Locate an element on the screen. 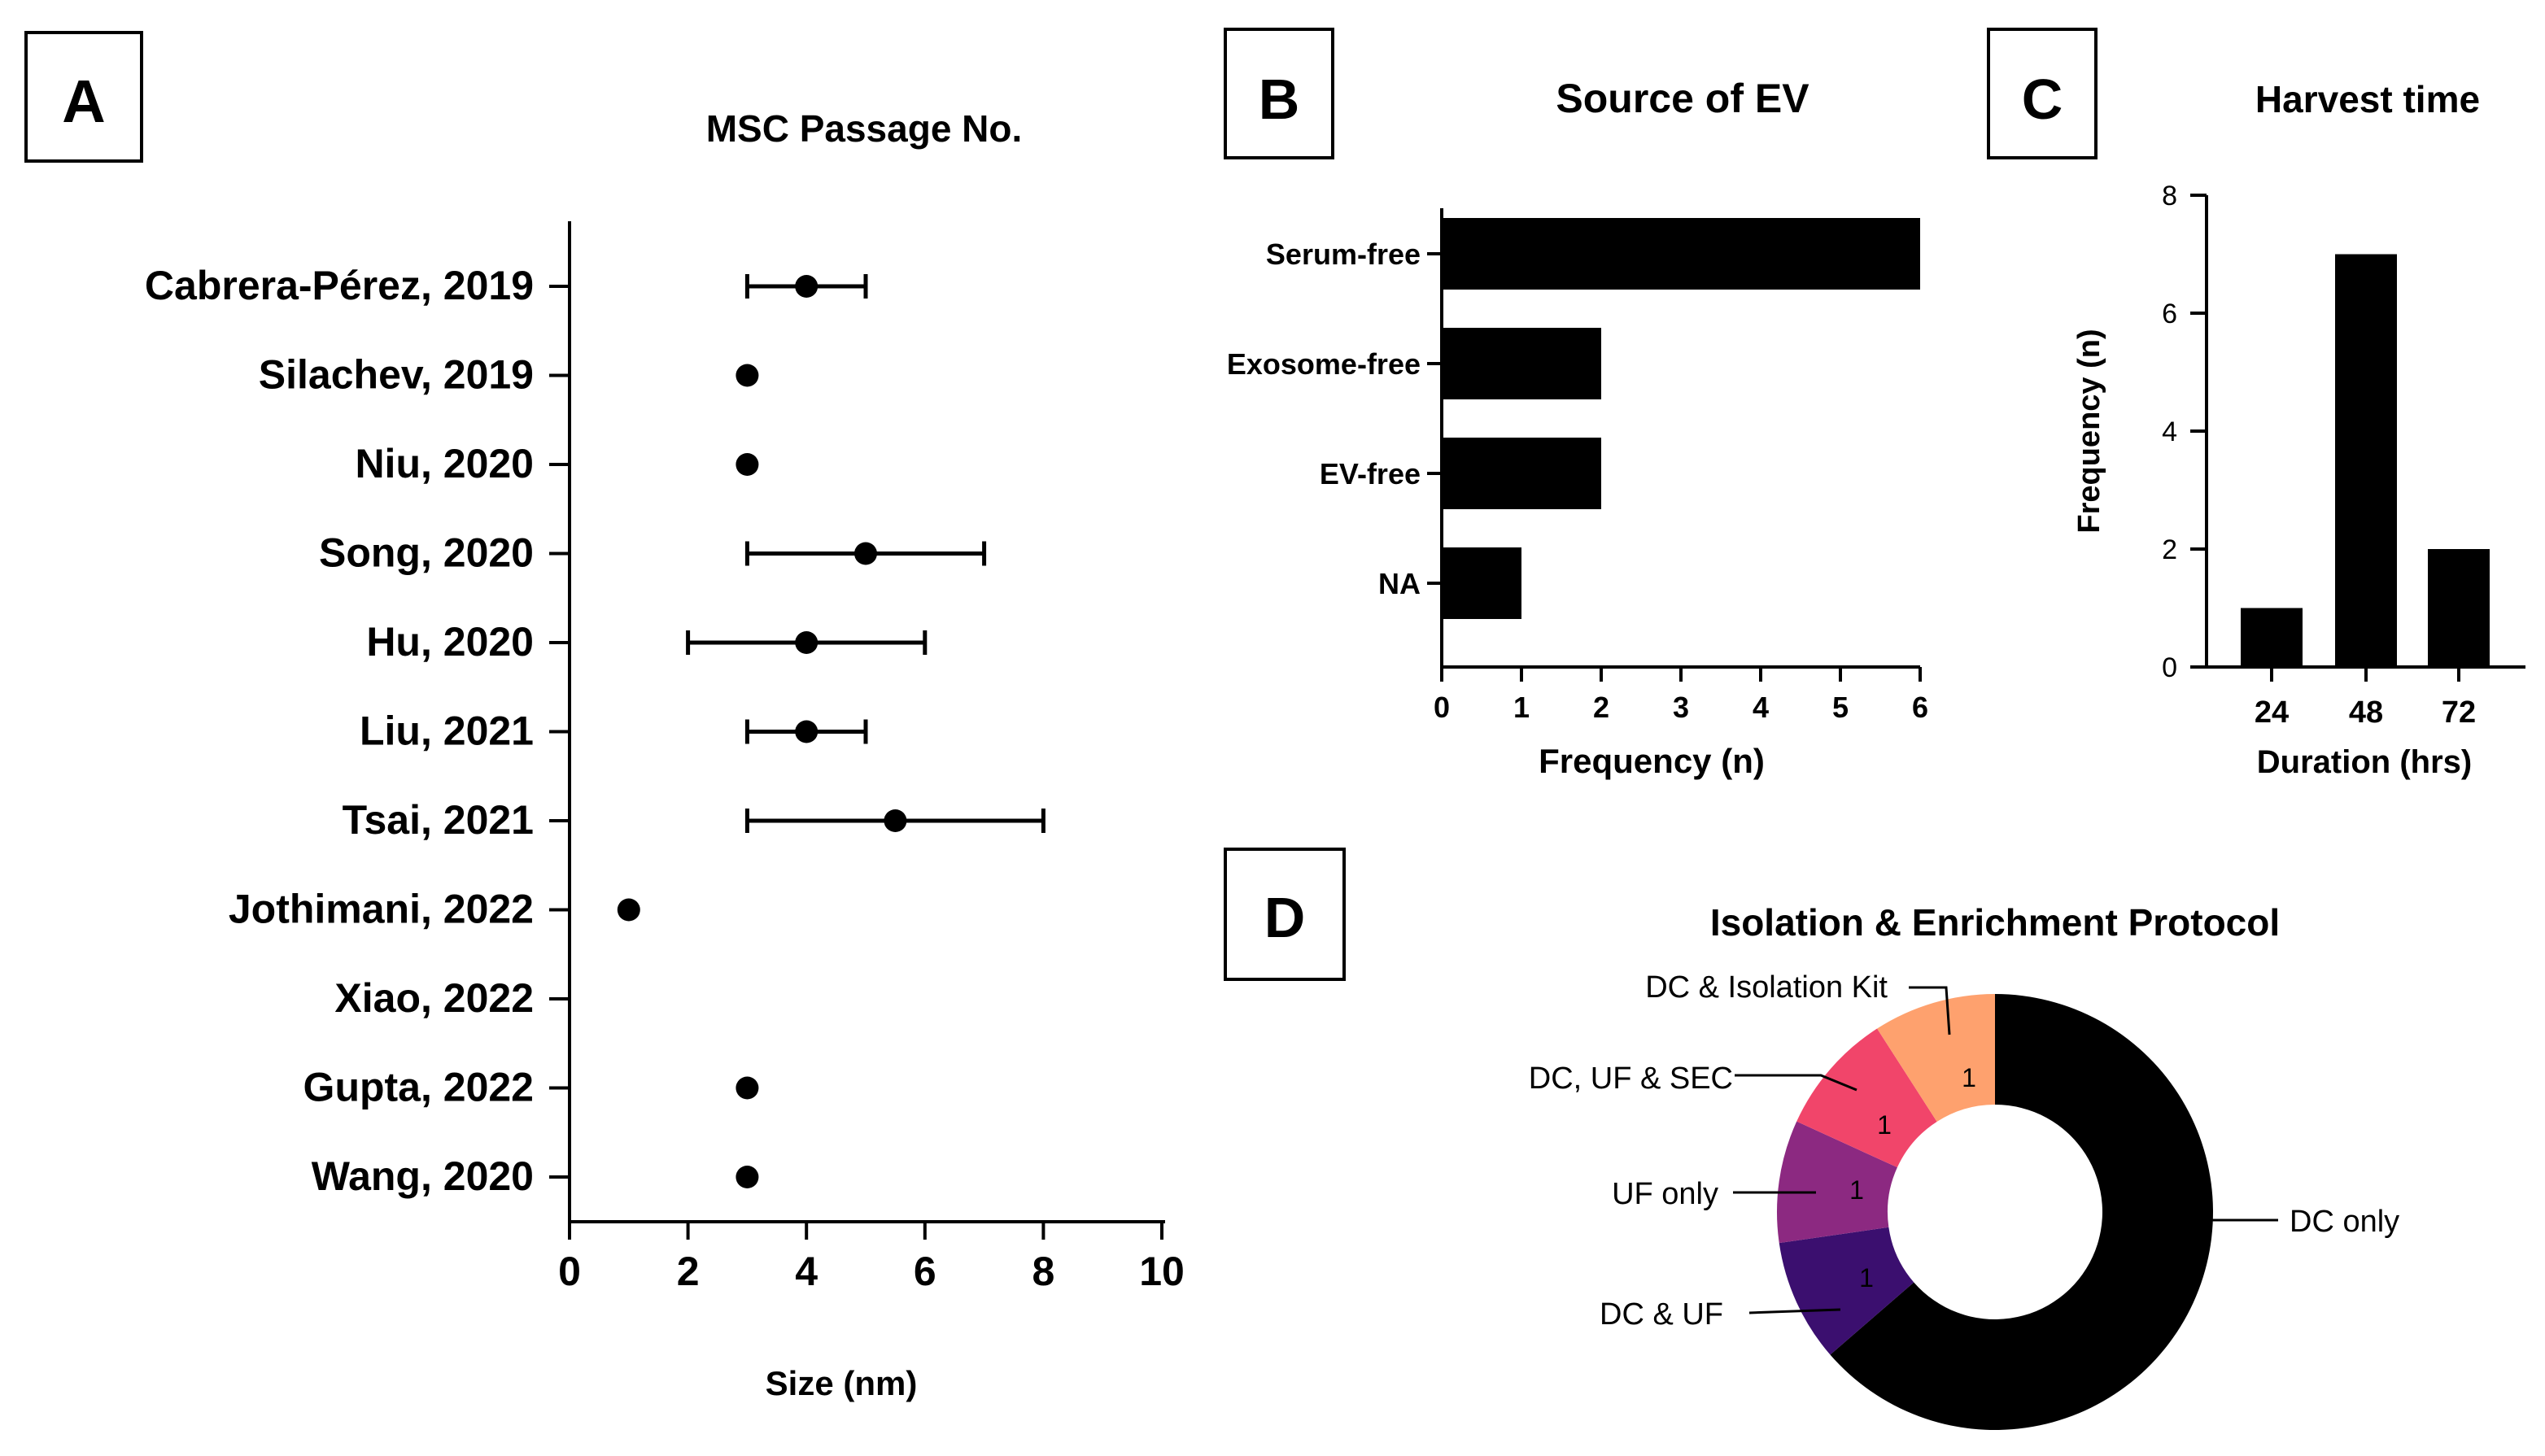  category-label: NA is located at coordinates (1400, 583).